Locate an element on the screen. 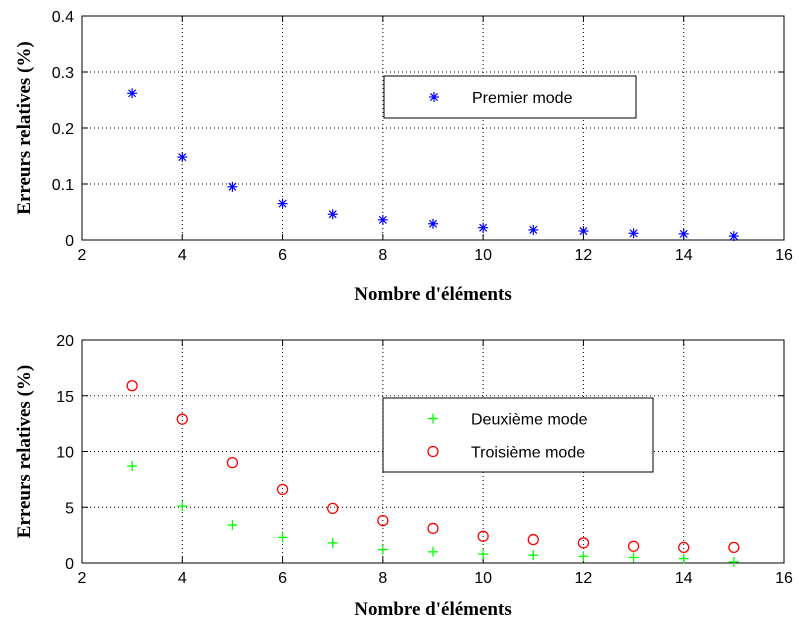 This screenshot has width=799, height=624. y-tick-label: 0.4 is located at coordinates (63, 17).